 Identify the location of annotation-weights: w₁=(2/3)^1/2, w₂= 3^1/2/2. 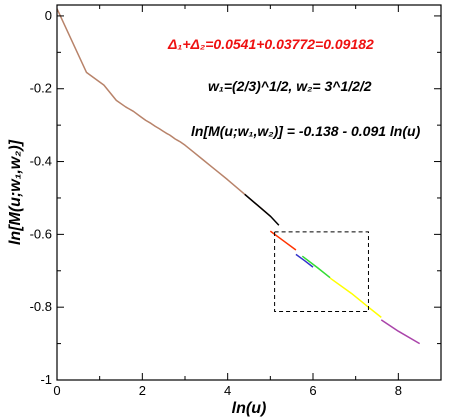
(290, 86).